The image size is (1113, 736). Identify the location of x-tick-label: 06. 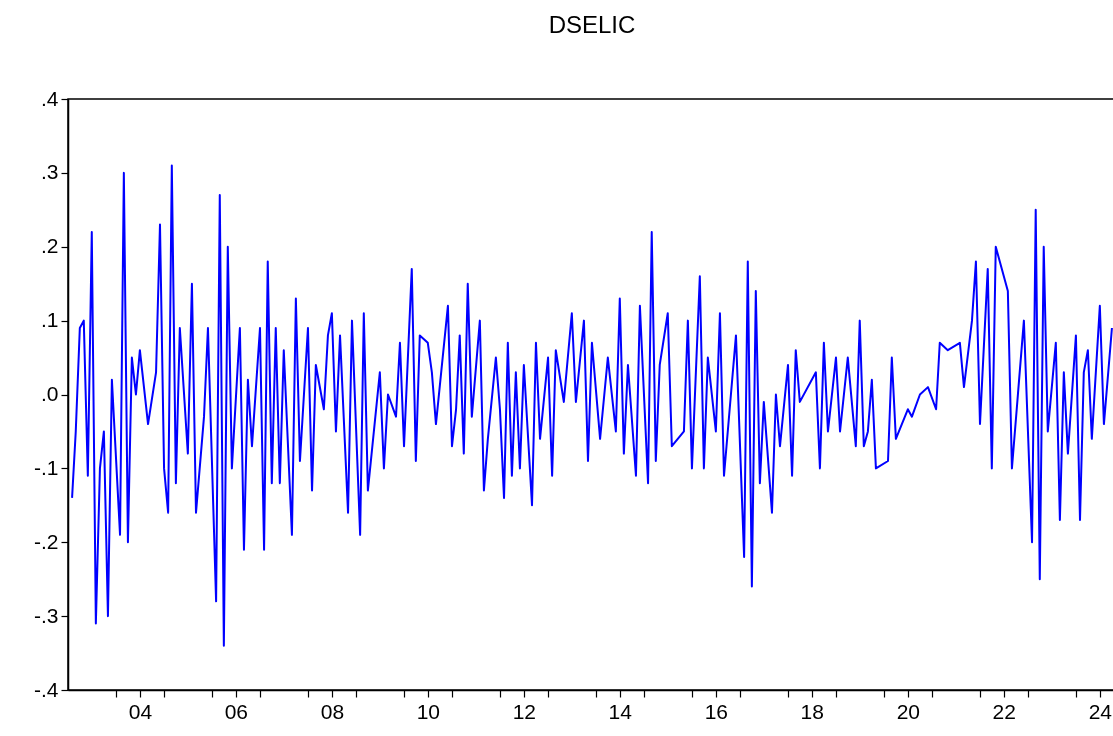
(236, 711).